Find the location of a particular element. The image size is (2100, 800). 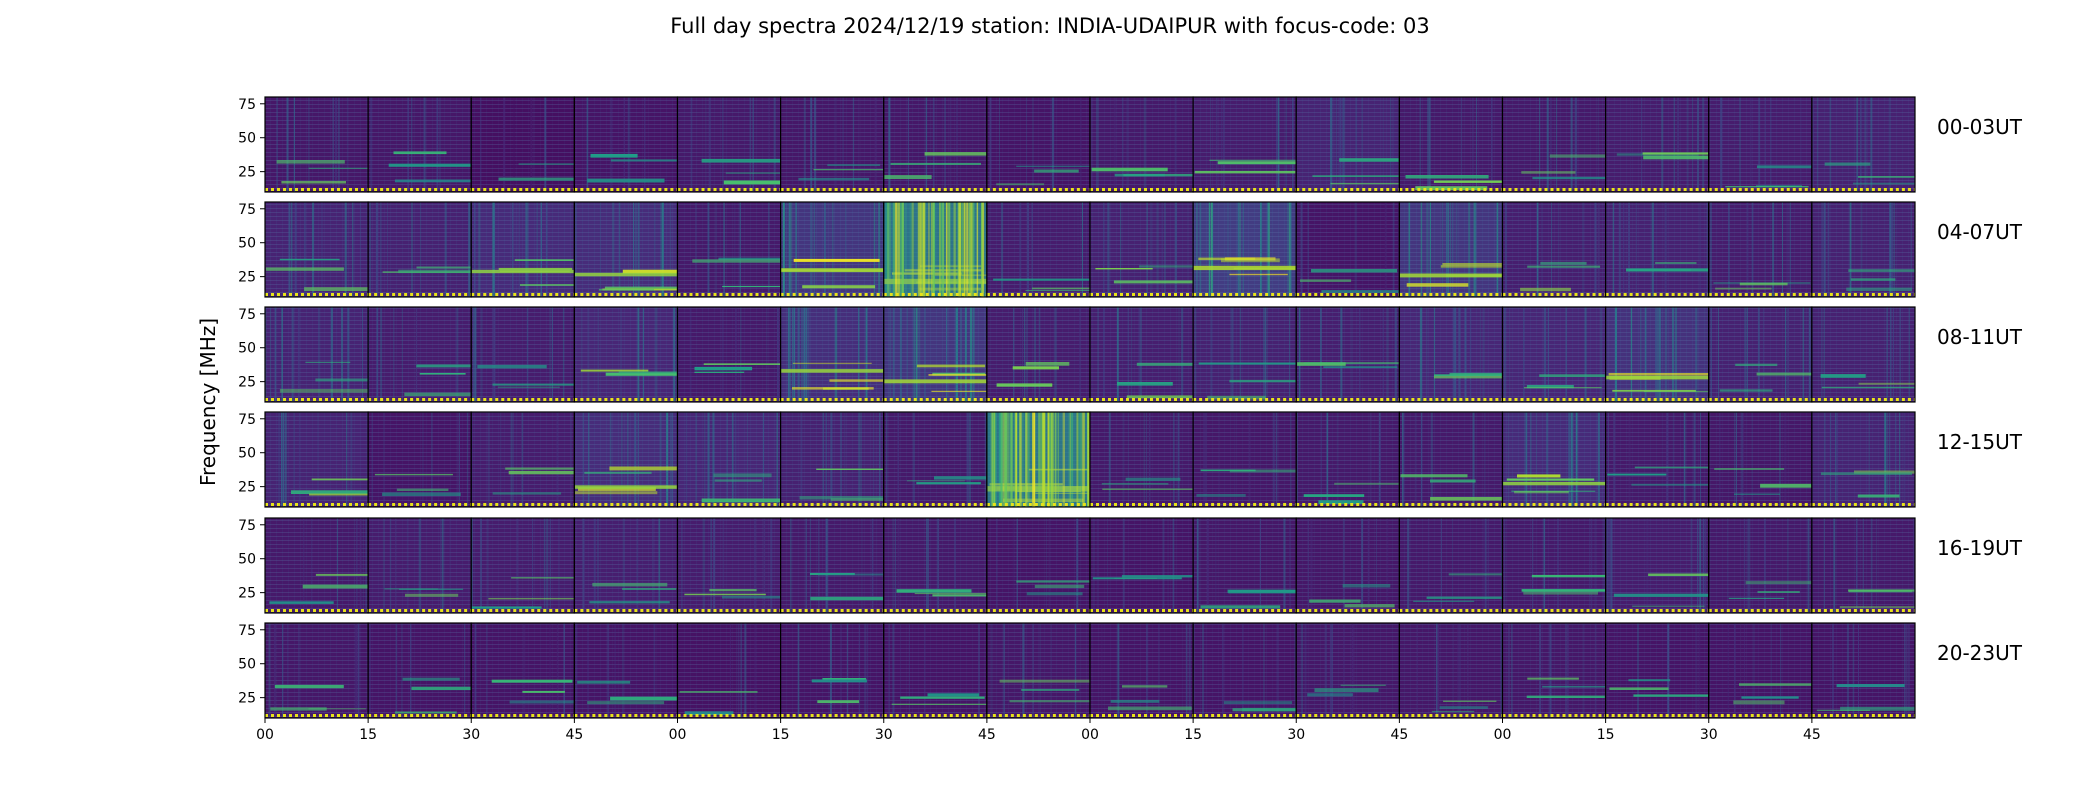

spectra-row: 25 50 75 16-19UT is located at coordinates (1130, 565).